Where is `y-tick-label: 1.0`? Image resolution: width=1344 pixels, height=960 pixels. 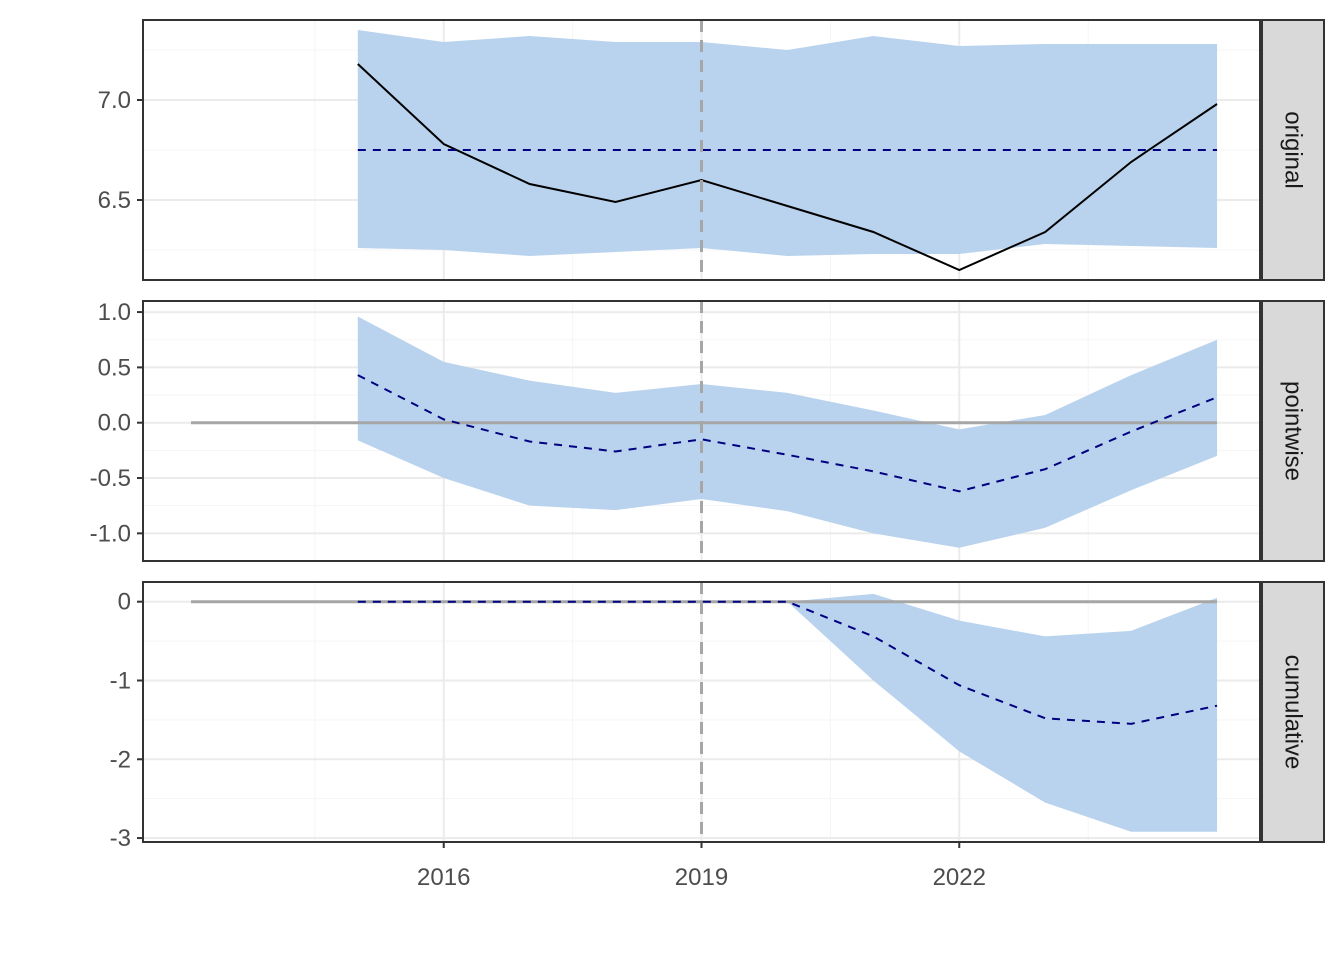 y-tick-label: 1.0 is located at coordinates (114, 312).